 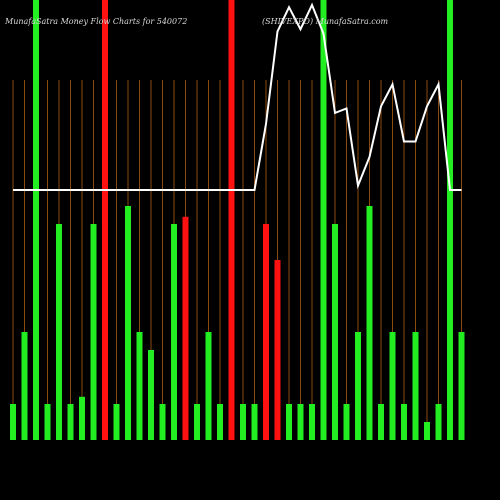 What do you see at coordinates (95, 21) in the screenshot?
I see `chart-title-left: MunafaSatra Money Flow Charts for 540072` at bounding box center [95, 21].